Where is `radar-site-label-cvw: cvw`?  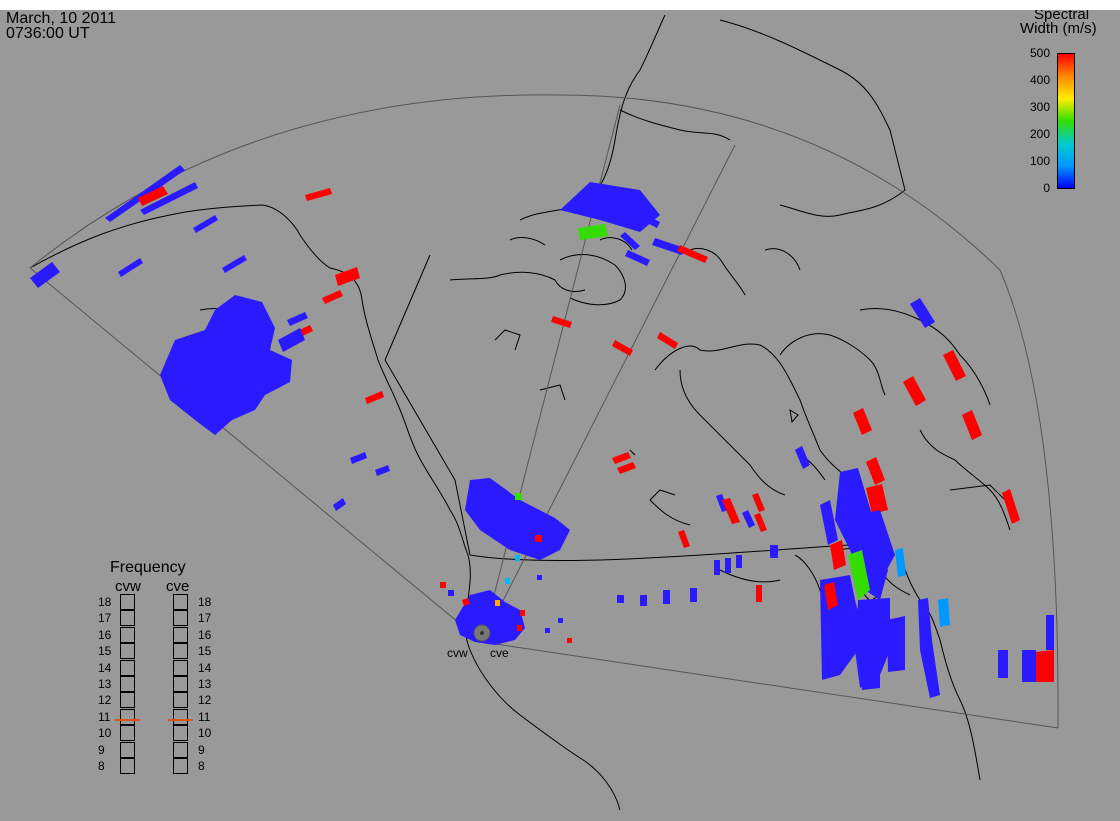 radar-site-label-cvw: cvw is located at coordinates (457, 653).